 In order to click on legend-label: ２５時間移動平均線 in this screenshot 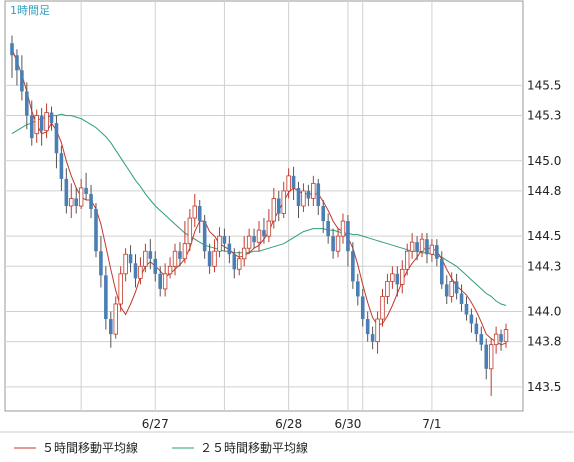, I will do `click(254, 447)`.